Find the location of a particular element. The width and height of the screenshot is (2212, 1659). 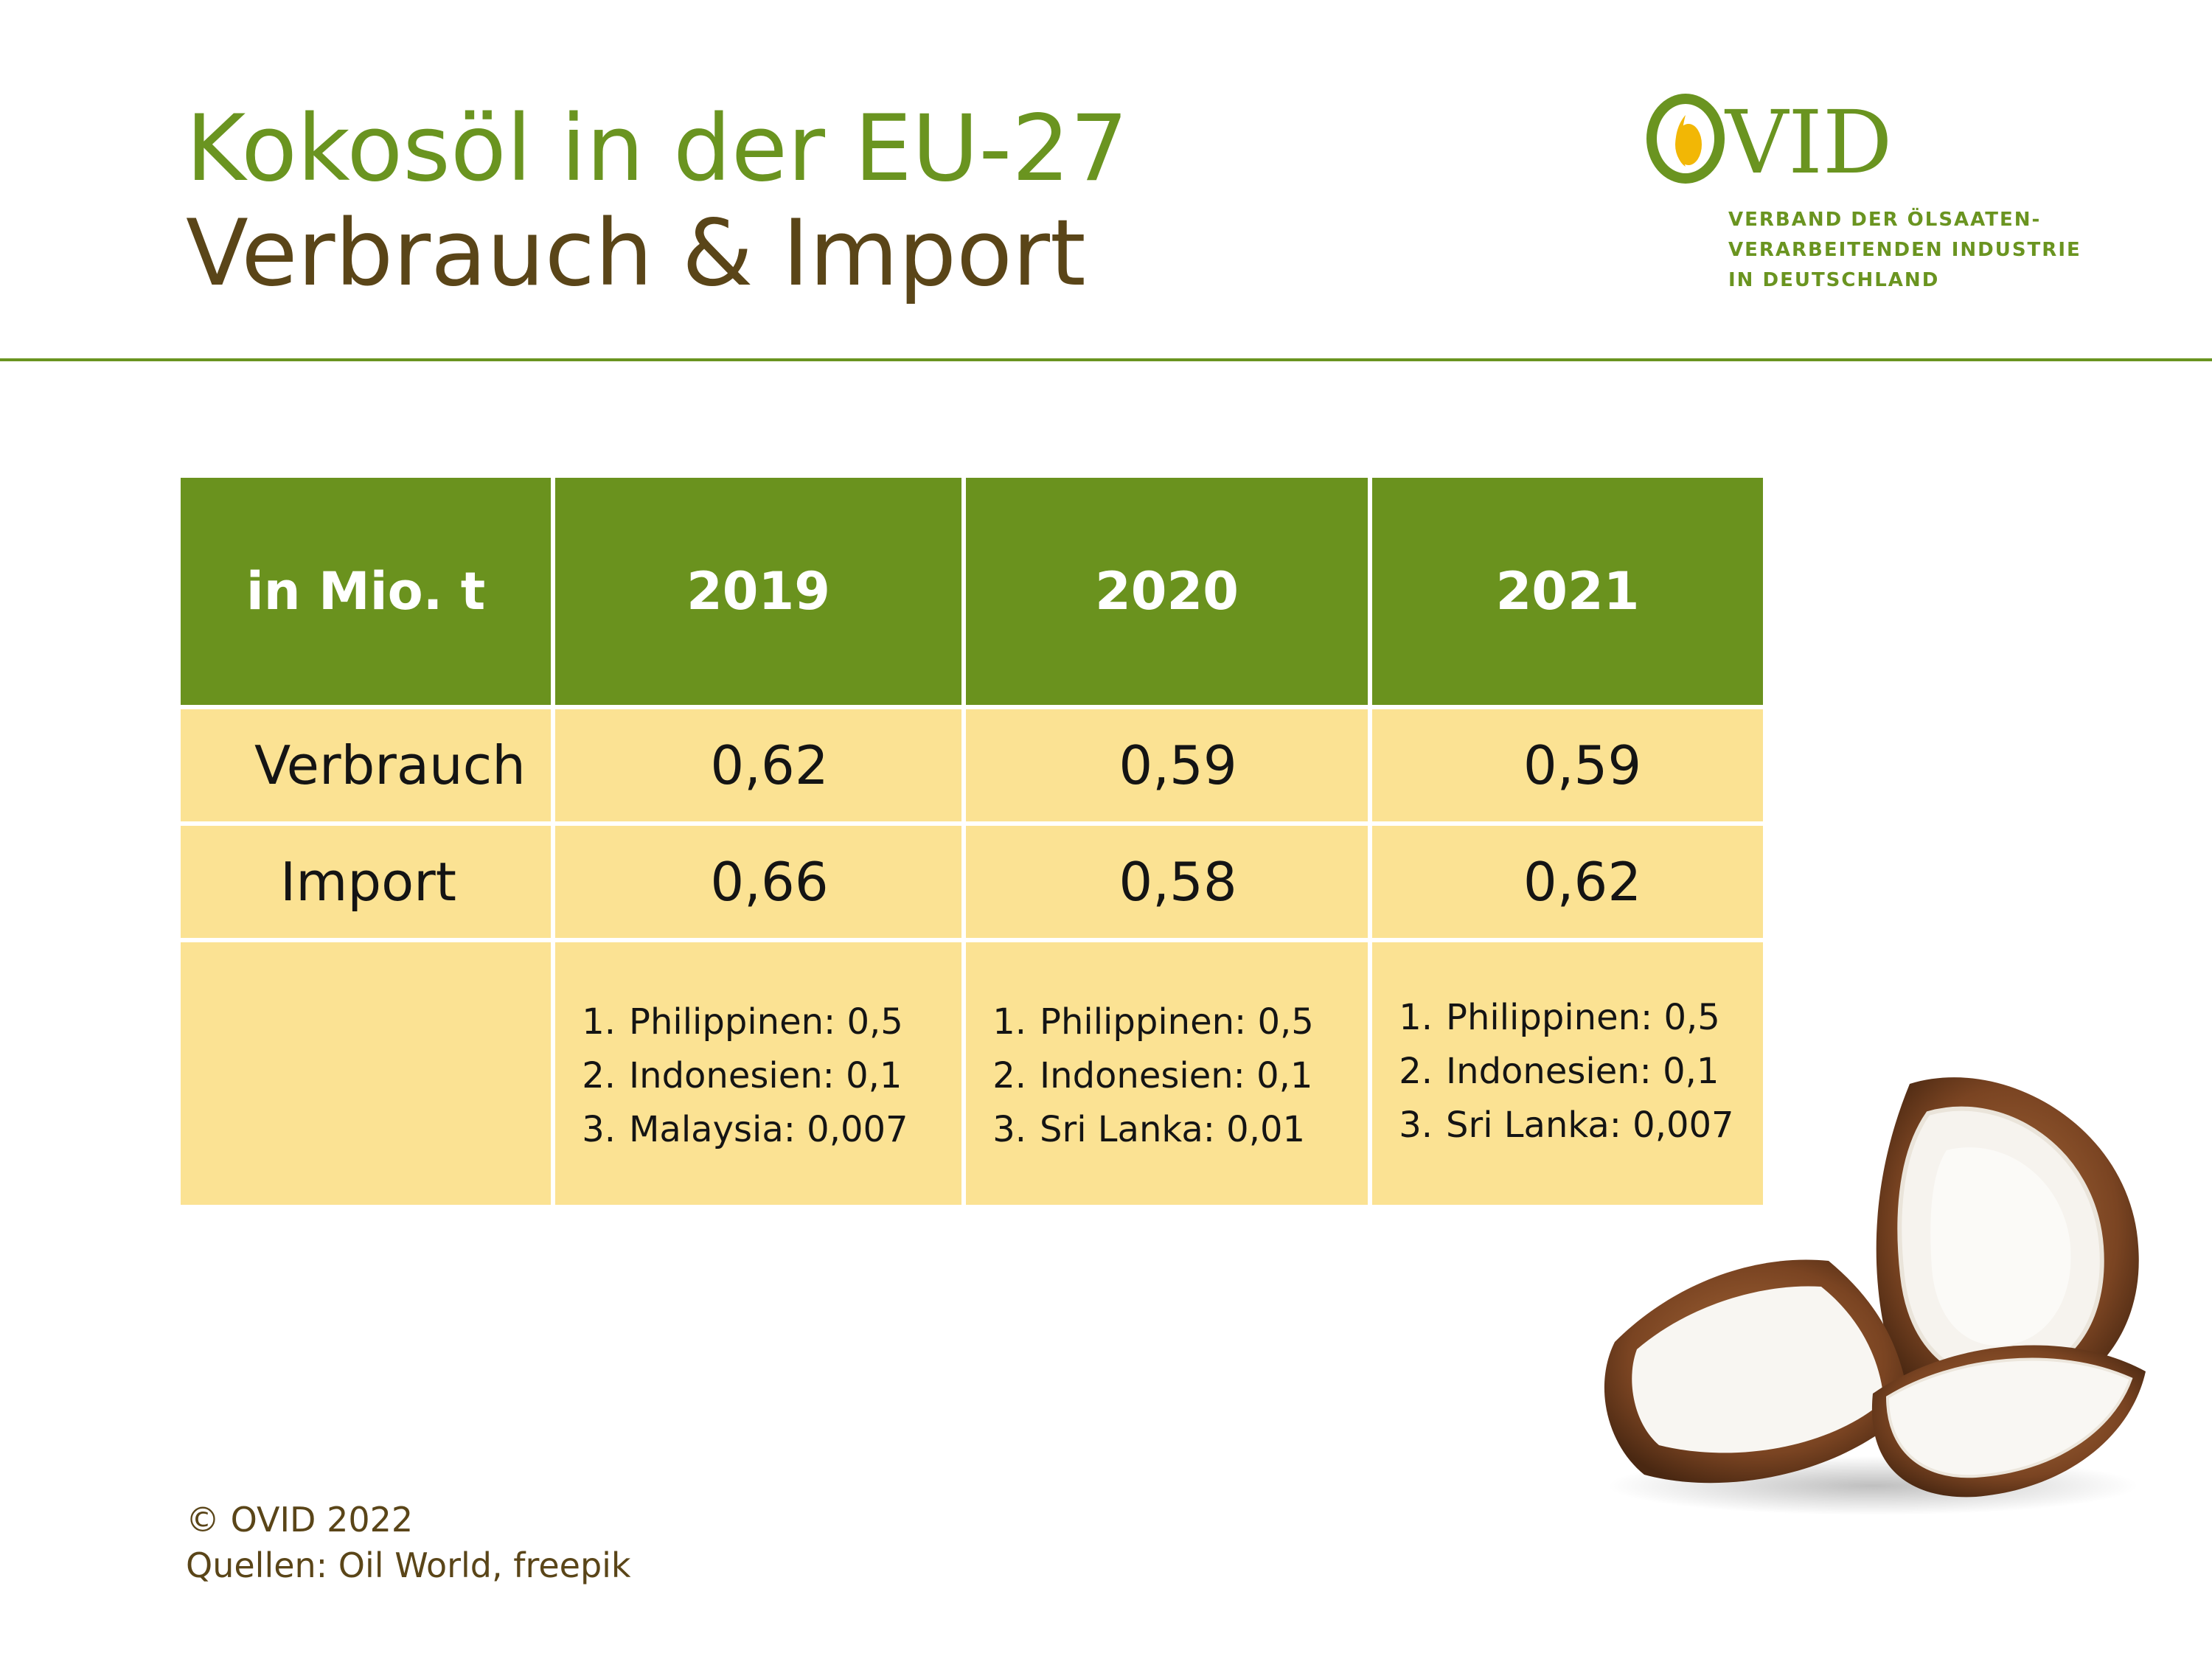

tagline-line: VERBAND DER ÖLSAATEN- is located at coordinates (1885, 220).